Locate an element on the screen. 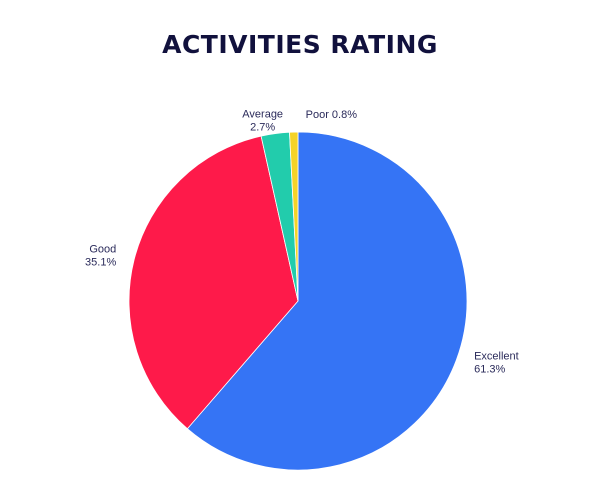  chart-title: ACTIVITIES RATING is located at coordinates (300, 44).